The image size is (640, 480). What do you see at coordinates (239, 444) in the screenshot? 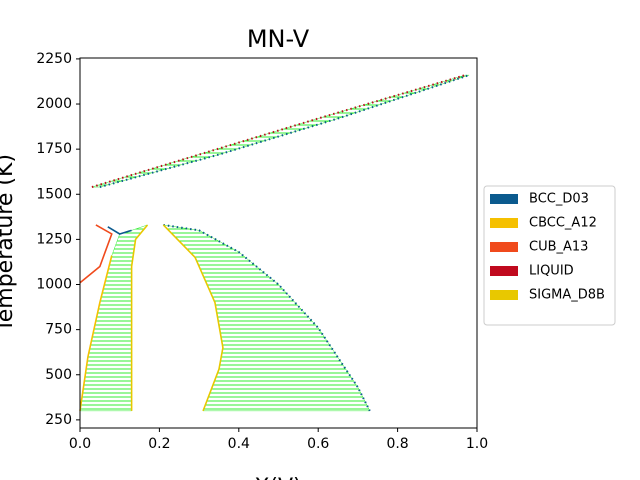
I see `x-tick-label: 0.4` at bounding box center [239, 444].